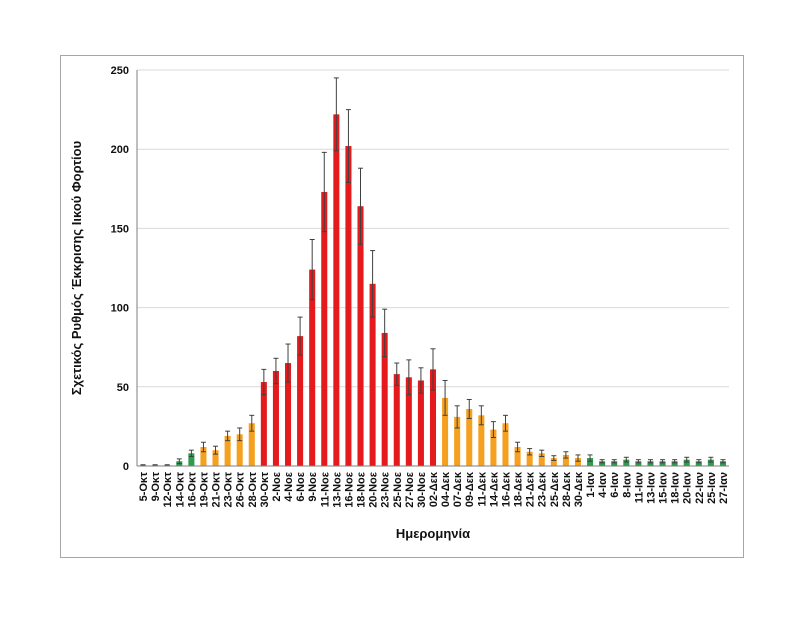 This screenshot has height=618, width=800. What do you see at coordinates (126, 467) in the screenshot?
I see `y-tick-label: 0` at bounding box center [126, 467].